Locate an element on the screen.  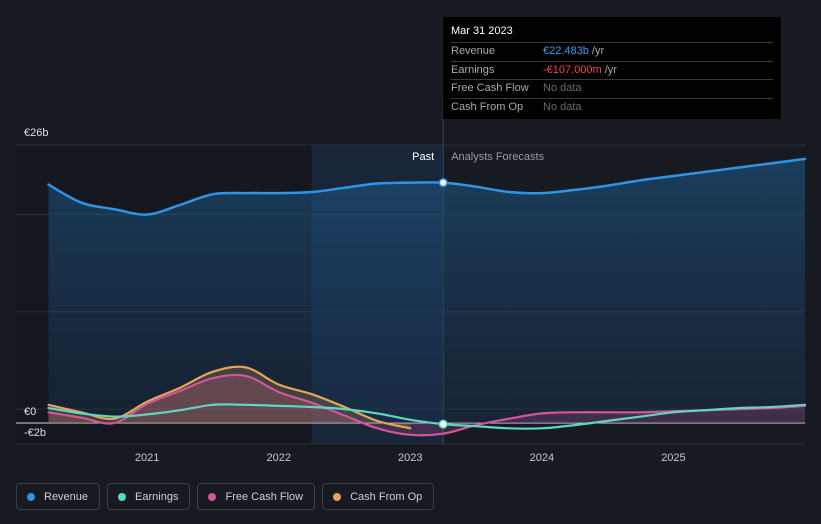
tooltip-row-revenue: Revenue €22.483b /yr is located at coordinates (612, 51).